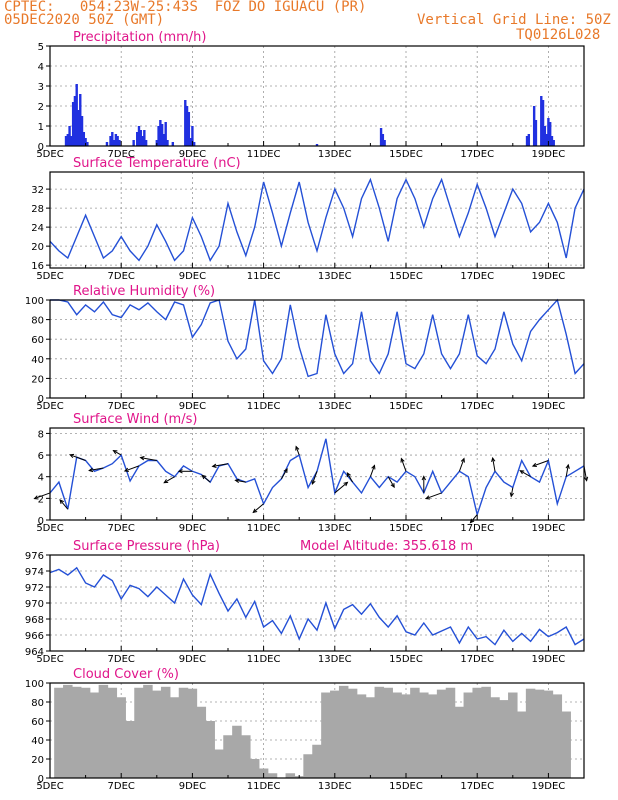  I want to click on cloud-xtick-label: 9DEC, so click(192, 786).